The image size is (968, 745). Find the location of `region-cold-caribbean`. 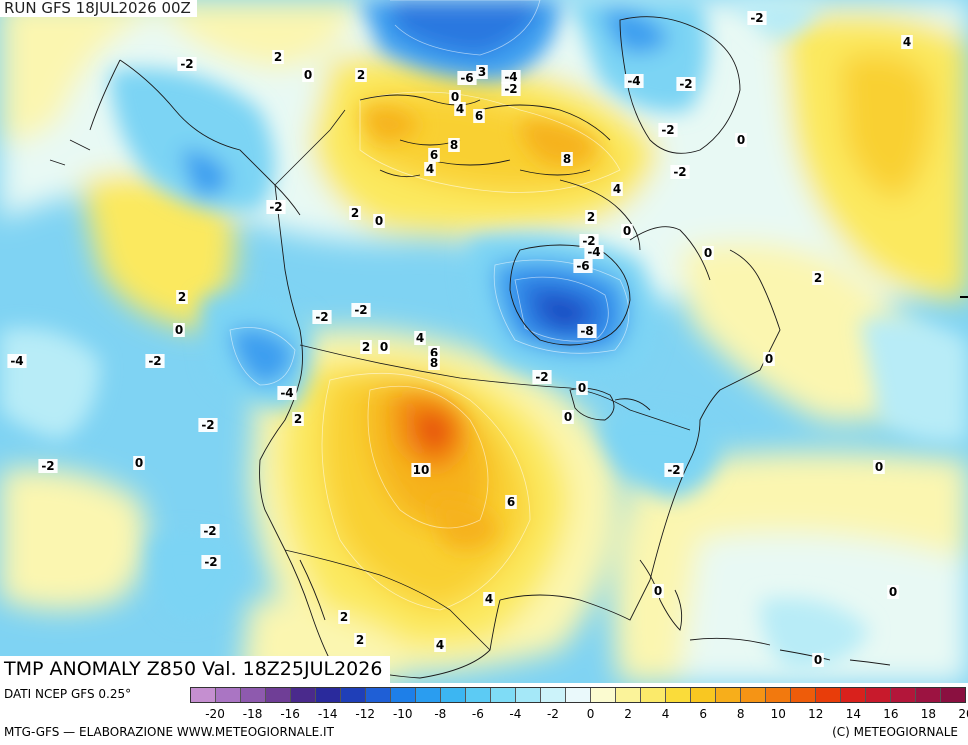

region-cold-caribbean is located at coordinates (815, 634).